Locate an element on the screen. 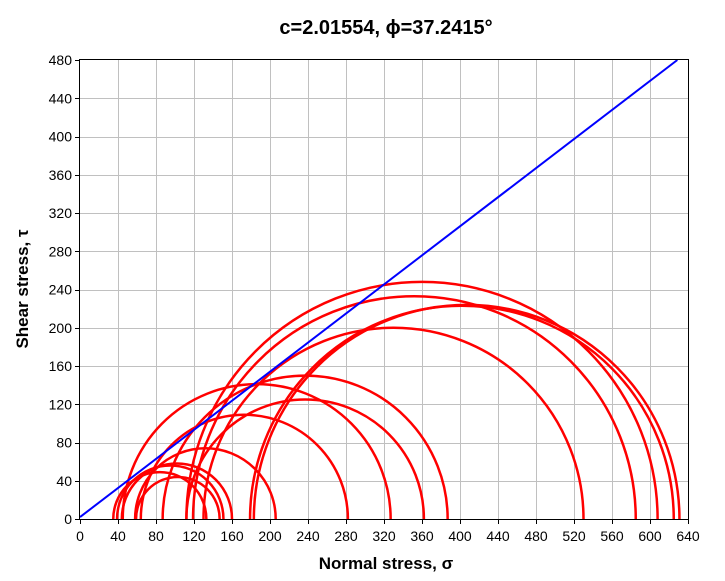 This screenshot has width=725, height=581. x-tick-label: 480 is located at coordinates (536, 536).